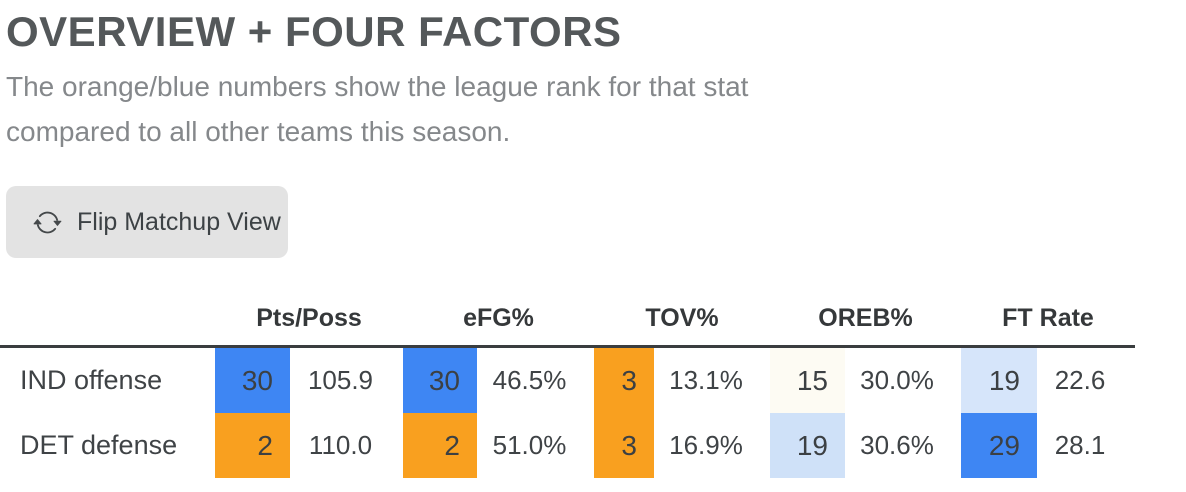 The image size is (1186, 492). What do you see at coordinates (865, 318) in the screenshot?
I see `column-header-oreb: OREB%` at bounding box center [865, 318].